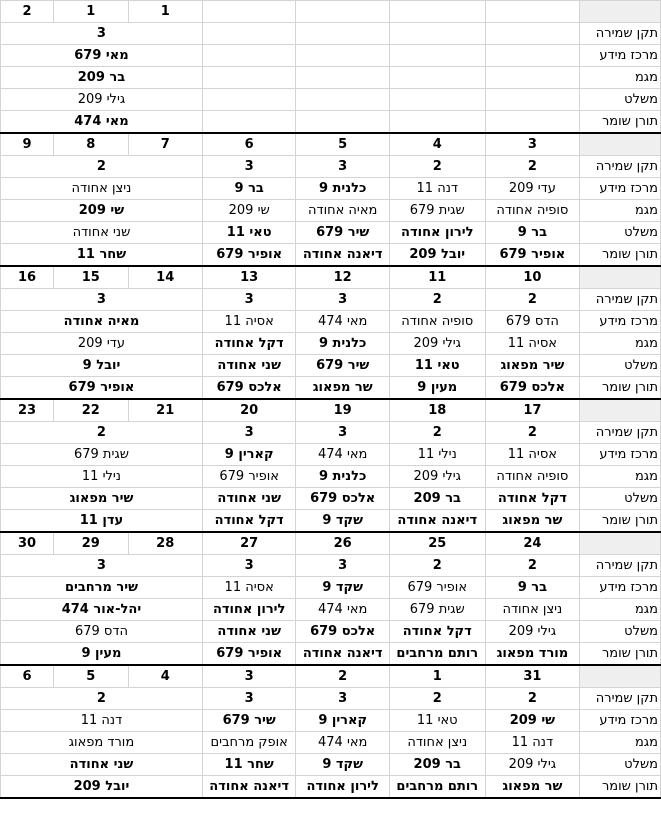  What do you see at coordinates (27, 11) in the screenshot?
I see `day-number-cell: 2` at bounding box center [27, 11].